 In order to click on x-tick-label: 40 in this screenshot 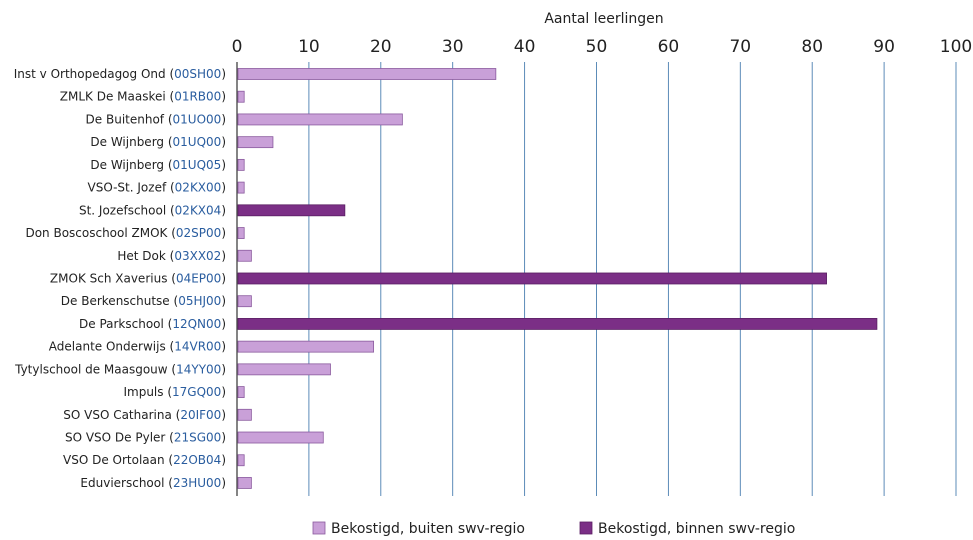, I will do `click(525, 47)`.